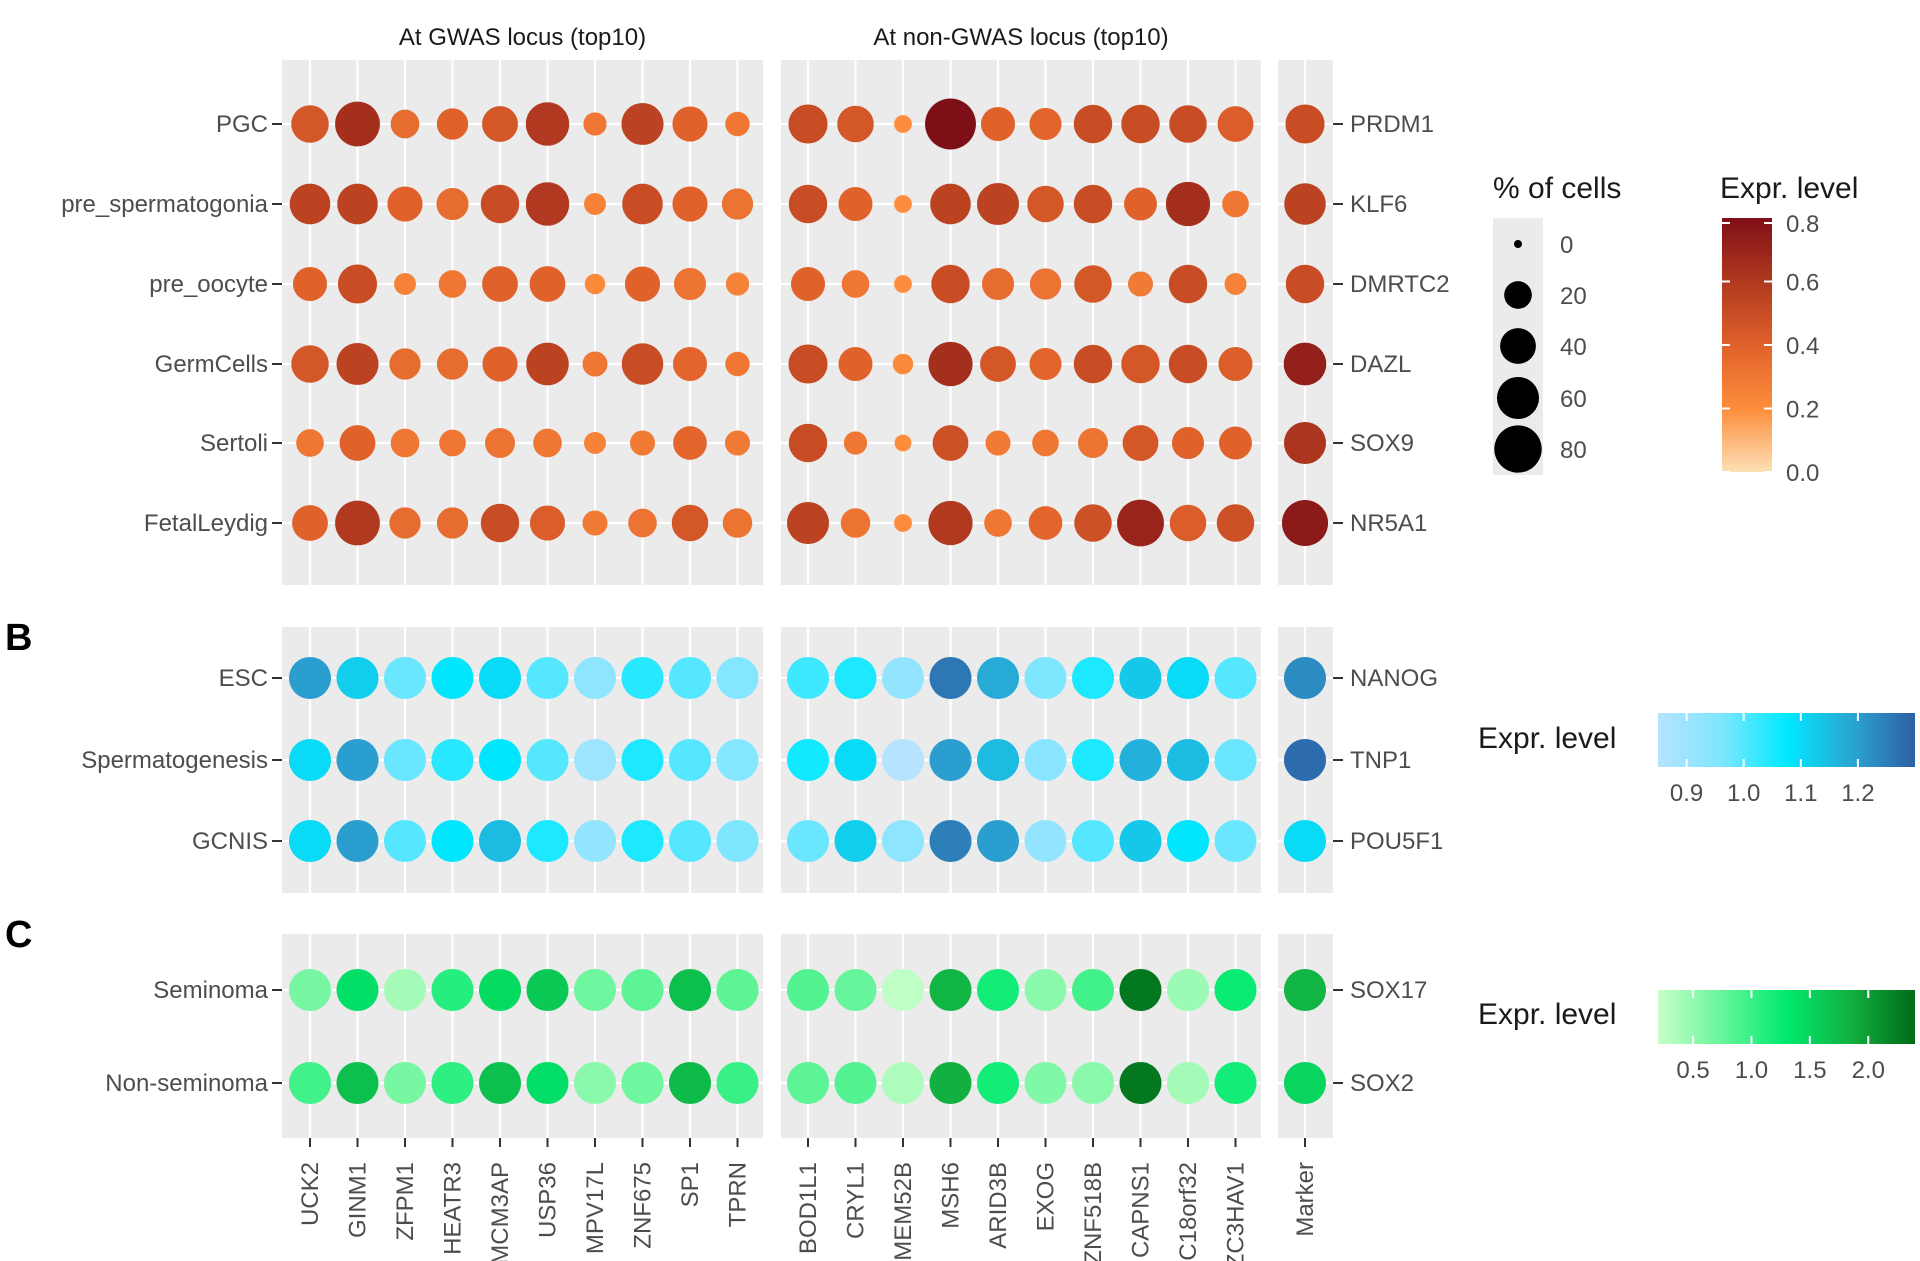  I want to click on size-legend-label-0: 0, so click(1566, 245).